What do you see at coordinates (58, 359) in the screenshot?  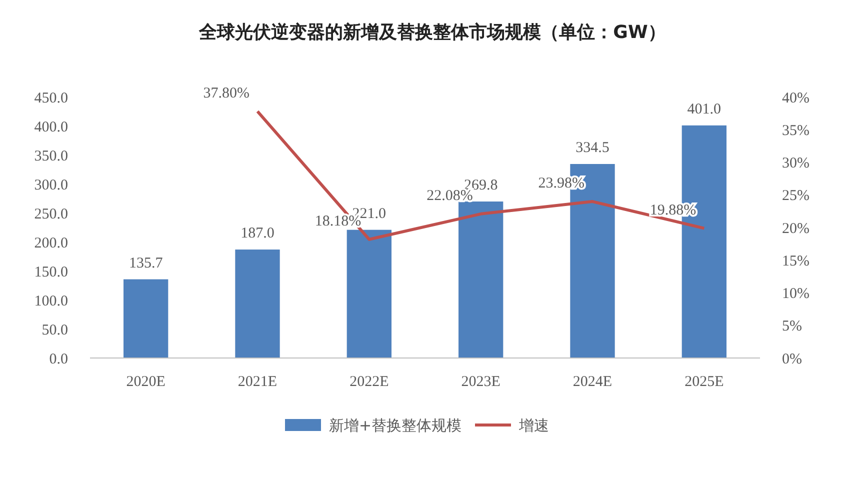 I see `y-tick-label: 0.0` at bounding box center [58, 359].